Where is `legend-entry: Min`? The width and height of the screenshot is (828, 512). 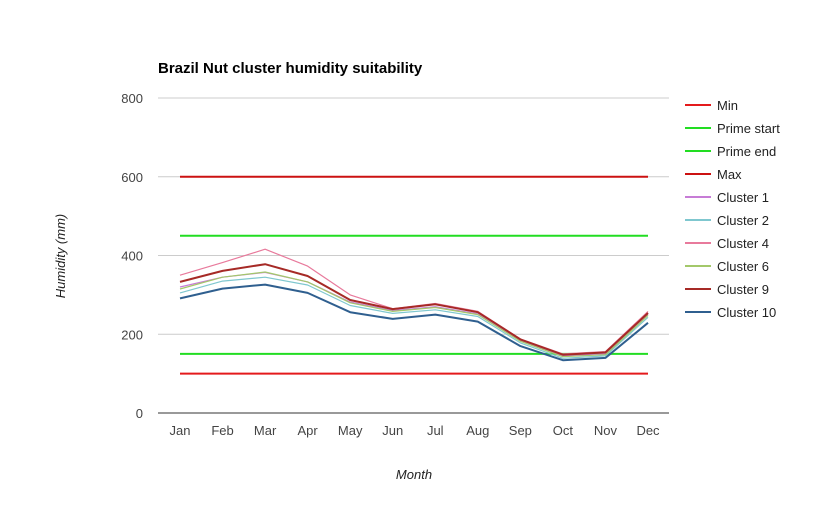 legend-entry: Min is located at coordinates (727, 105).